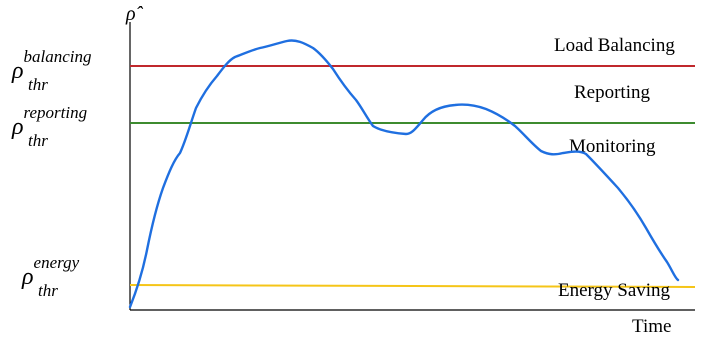 The image size is (710, 339). What do you see at coordinates (50, 276) in the screenshot?
I see `energy-threshold-label: ρenergy thr` at bounding box center [50, 276].